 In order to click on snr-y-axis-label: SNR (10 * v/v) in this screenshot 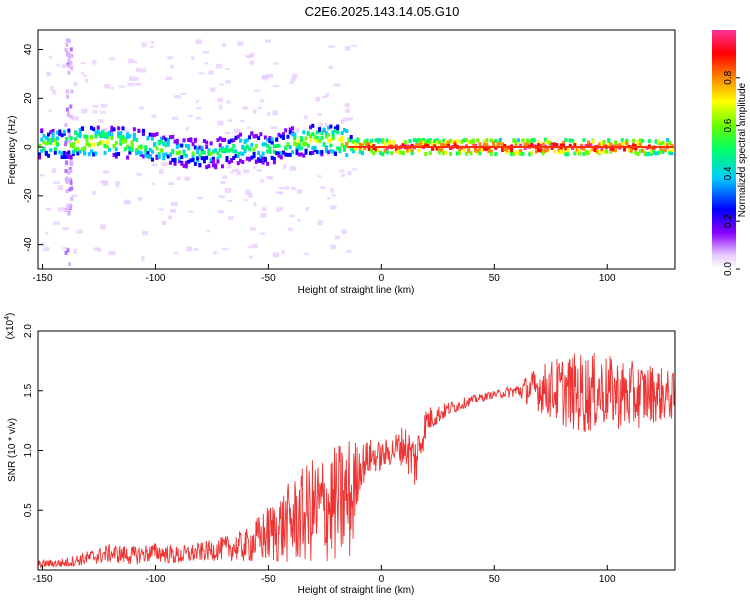, I will do `click(12, 450)`.